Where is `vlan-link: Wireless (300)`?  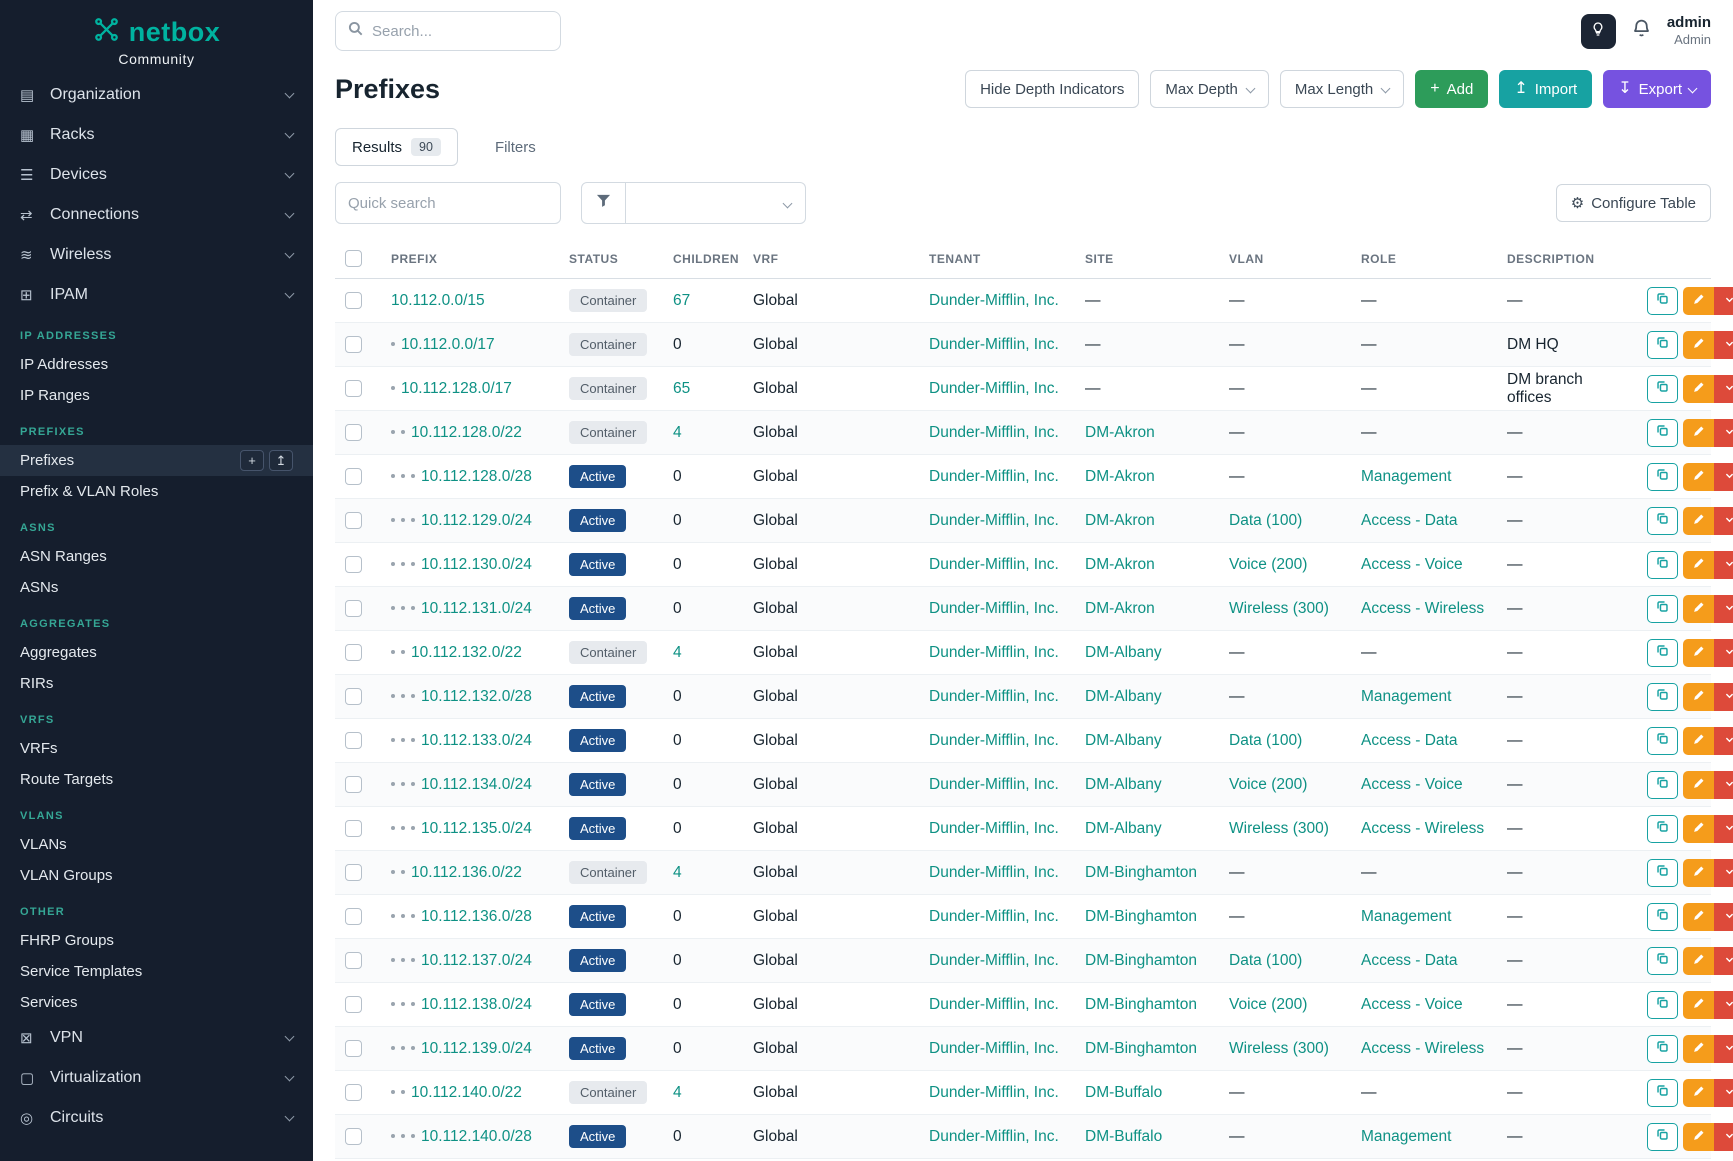 vlan-link: Wireless (300) is located at coordinates (1279, 1048).